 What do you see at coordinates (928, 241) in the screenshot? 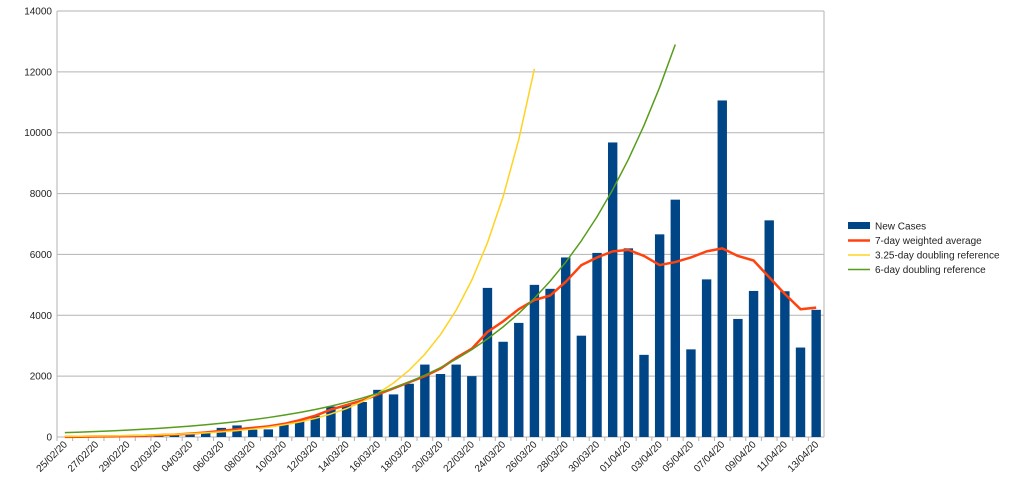
I see `legend-label: 7-day weighted average` at bounding box center [928, 241].